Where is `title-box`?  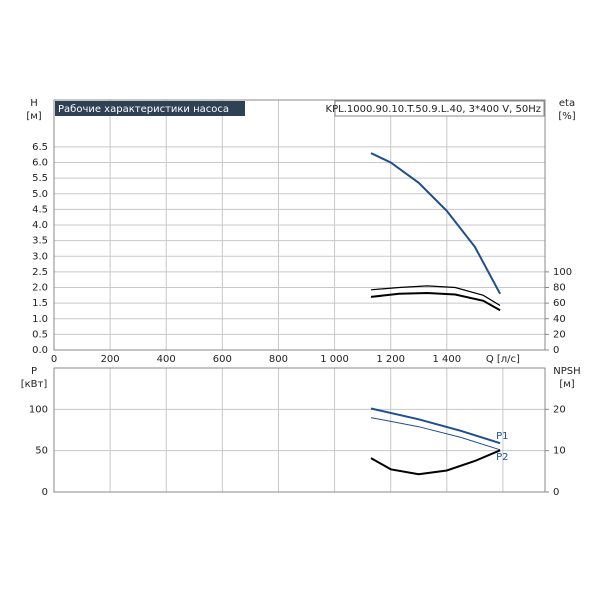
title-box is located at coordinates (150, 108).